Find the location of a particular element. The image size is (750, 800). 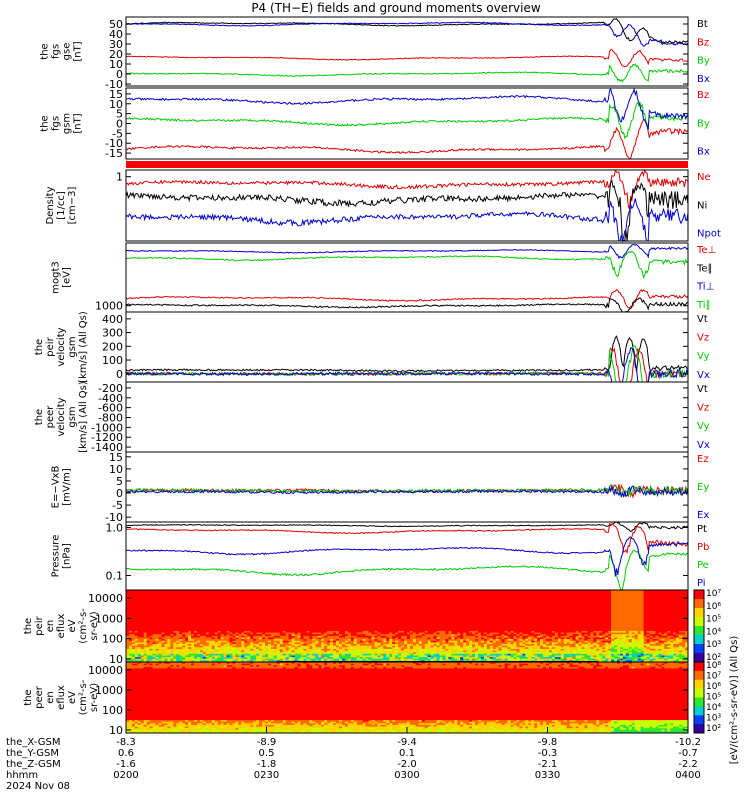

y-tick-label: 1.0 is located at coordinates (115, 527).